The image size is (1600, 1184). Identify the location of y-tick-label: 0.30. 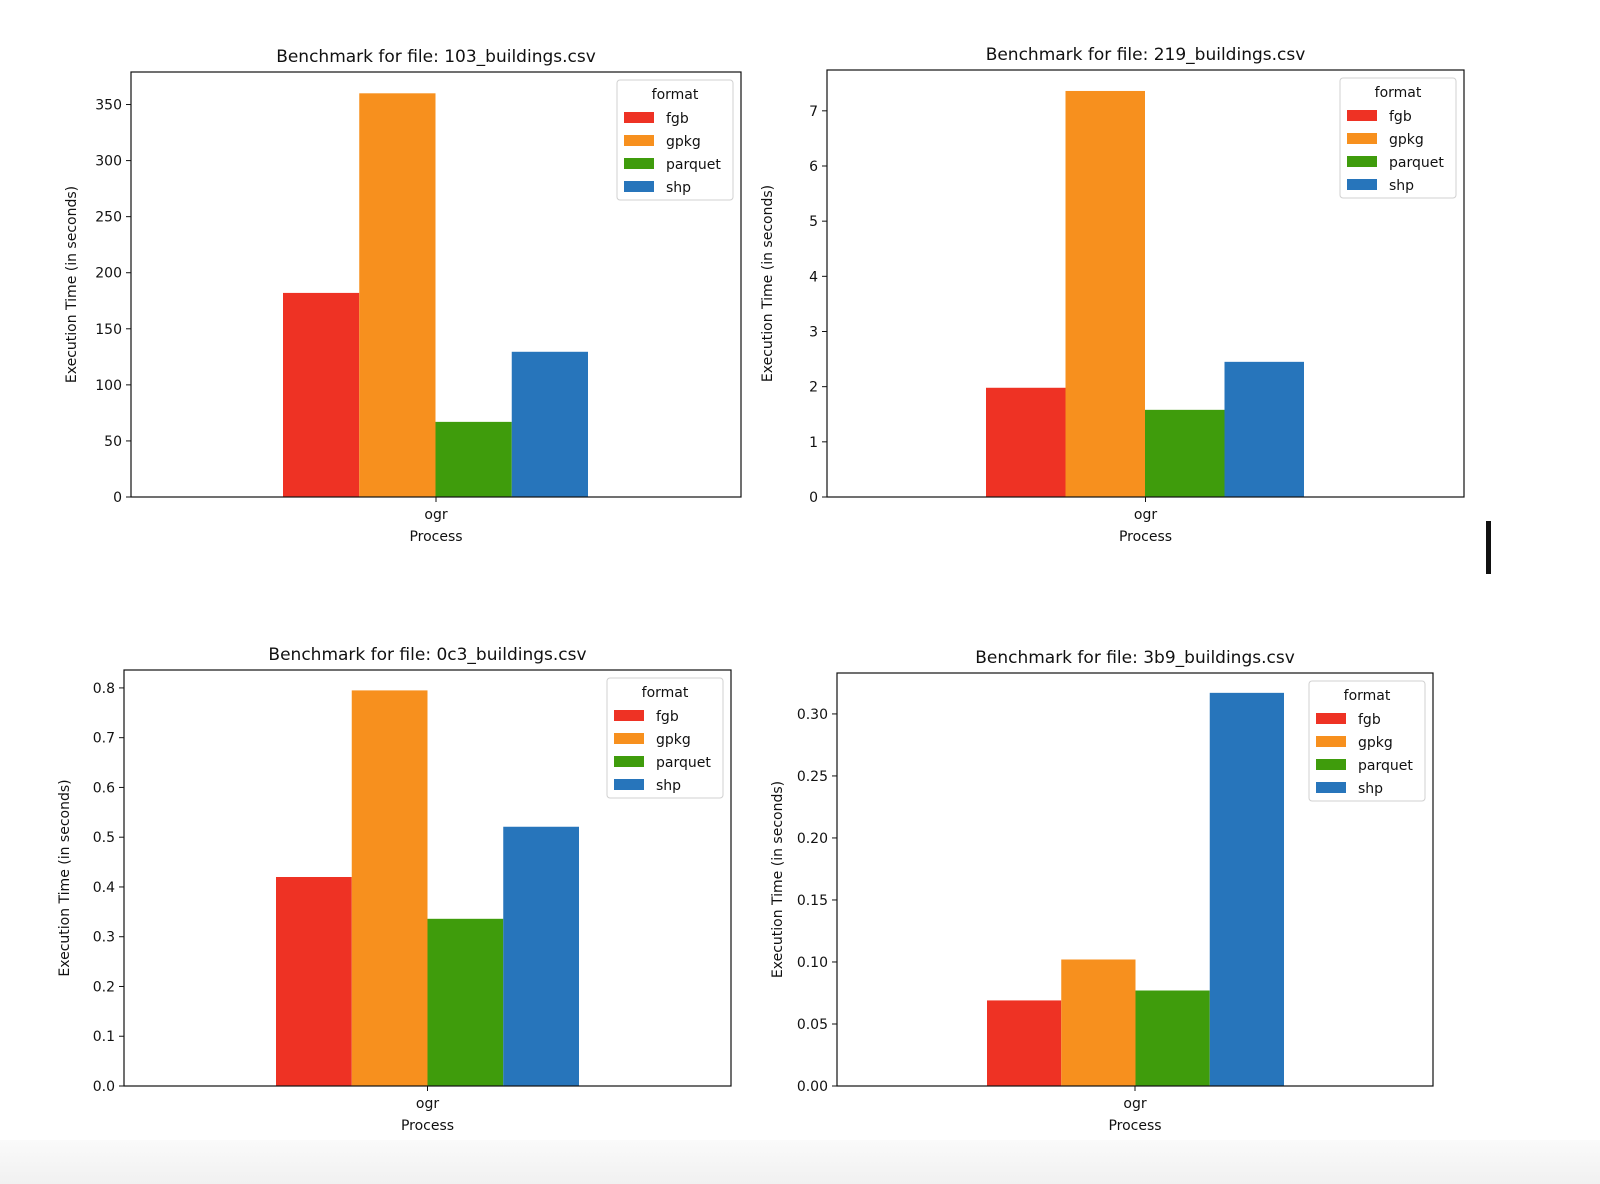
(812, 715).